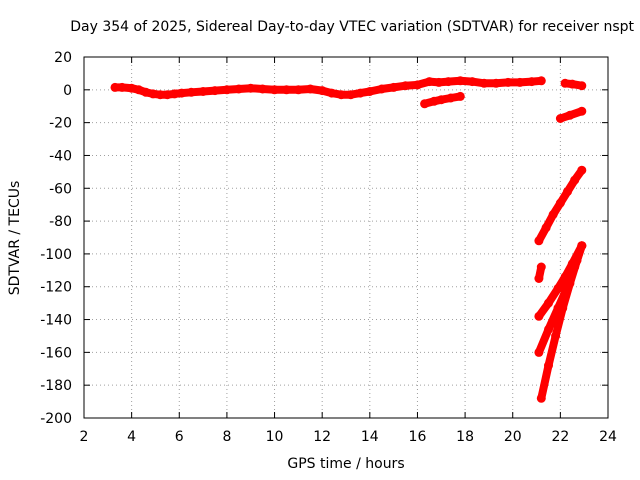 This screenshot has width=640, height=480. Describe the element at coordinates (56, 386) in the screenshot. I see `y-tick-label: -180` at that location.